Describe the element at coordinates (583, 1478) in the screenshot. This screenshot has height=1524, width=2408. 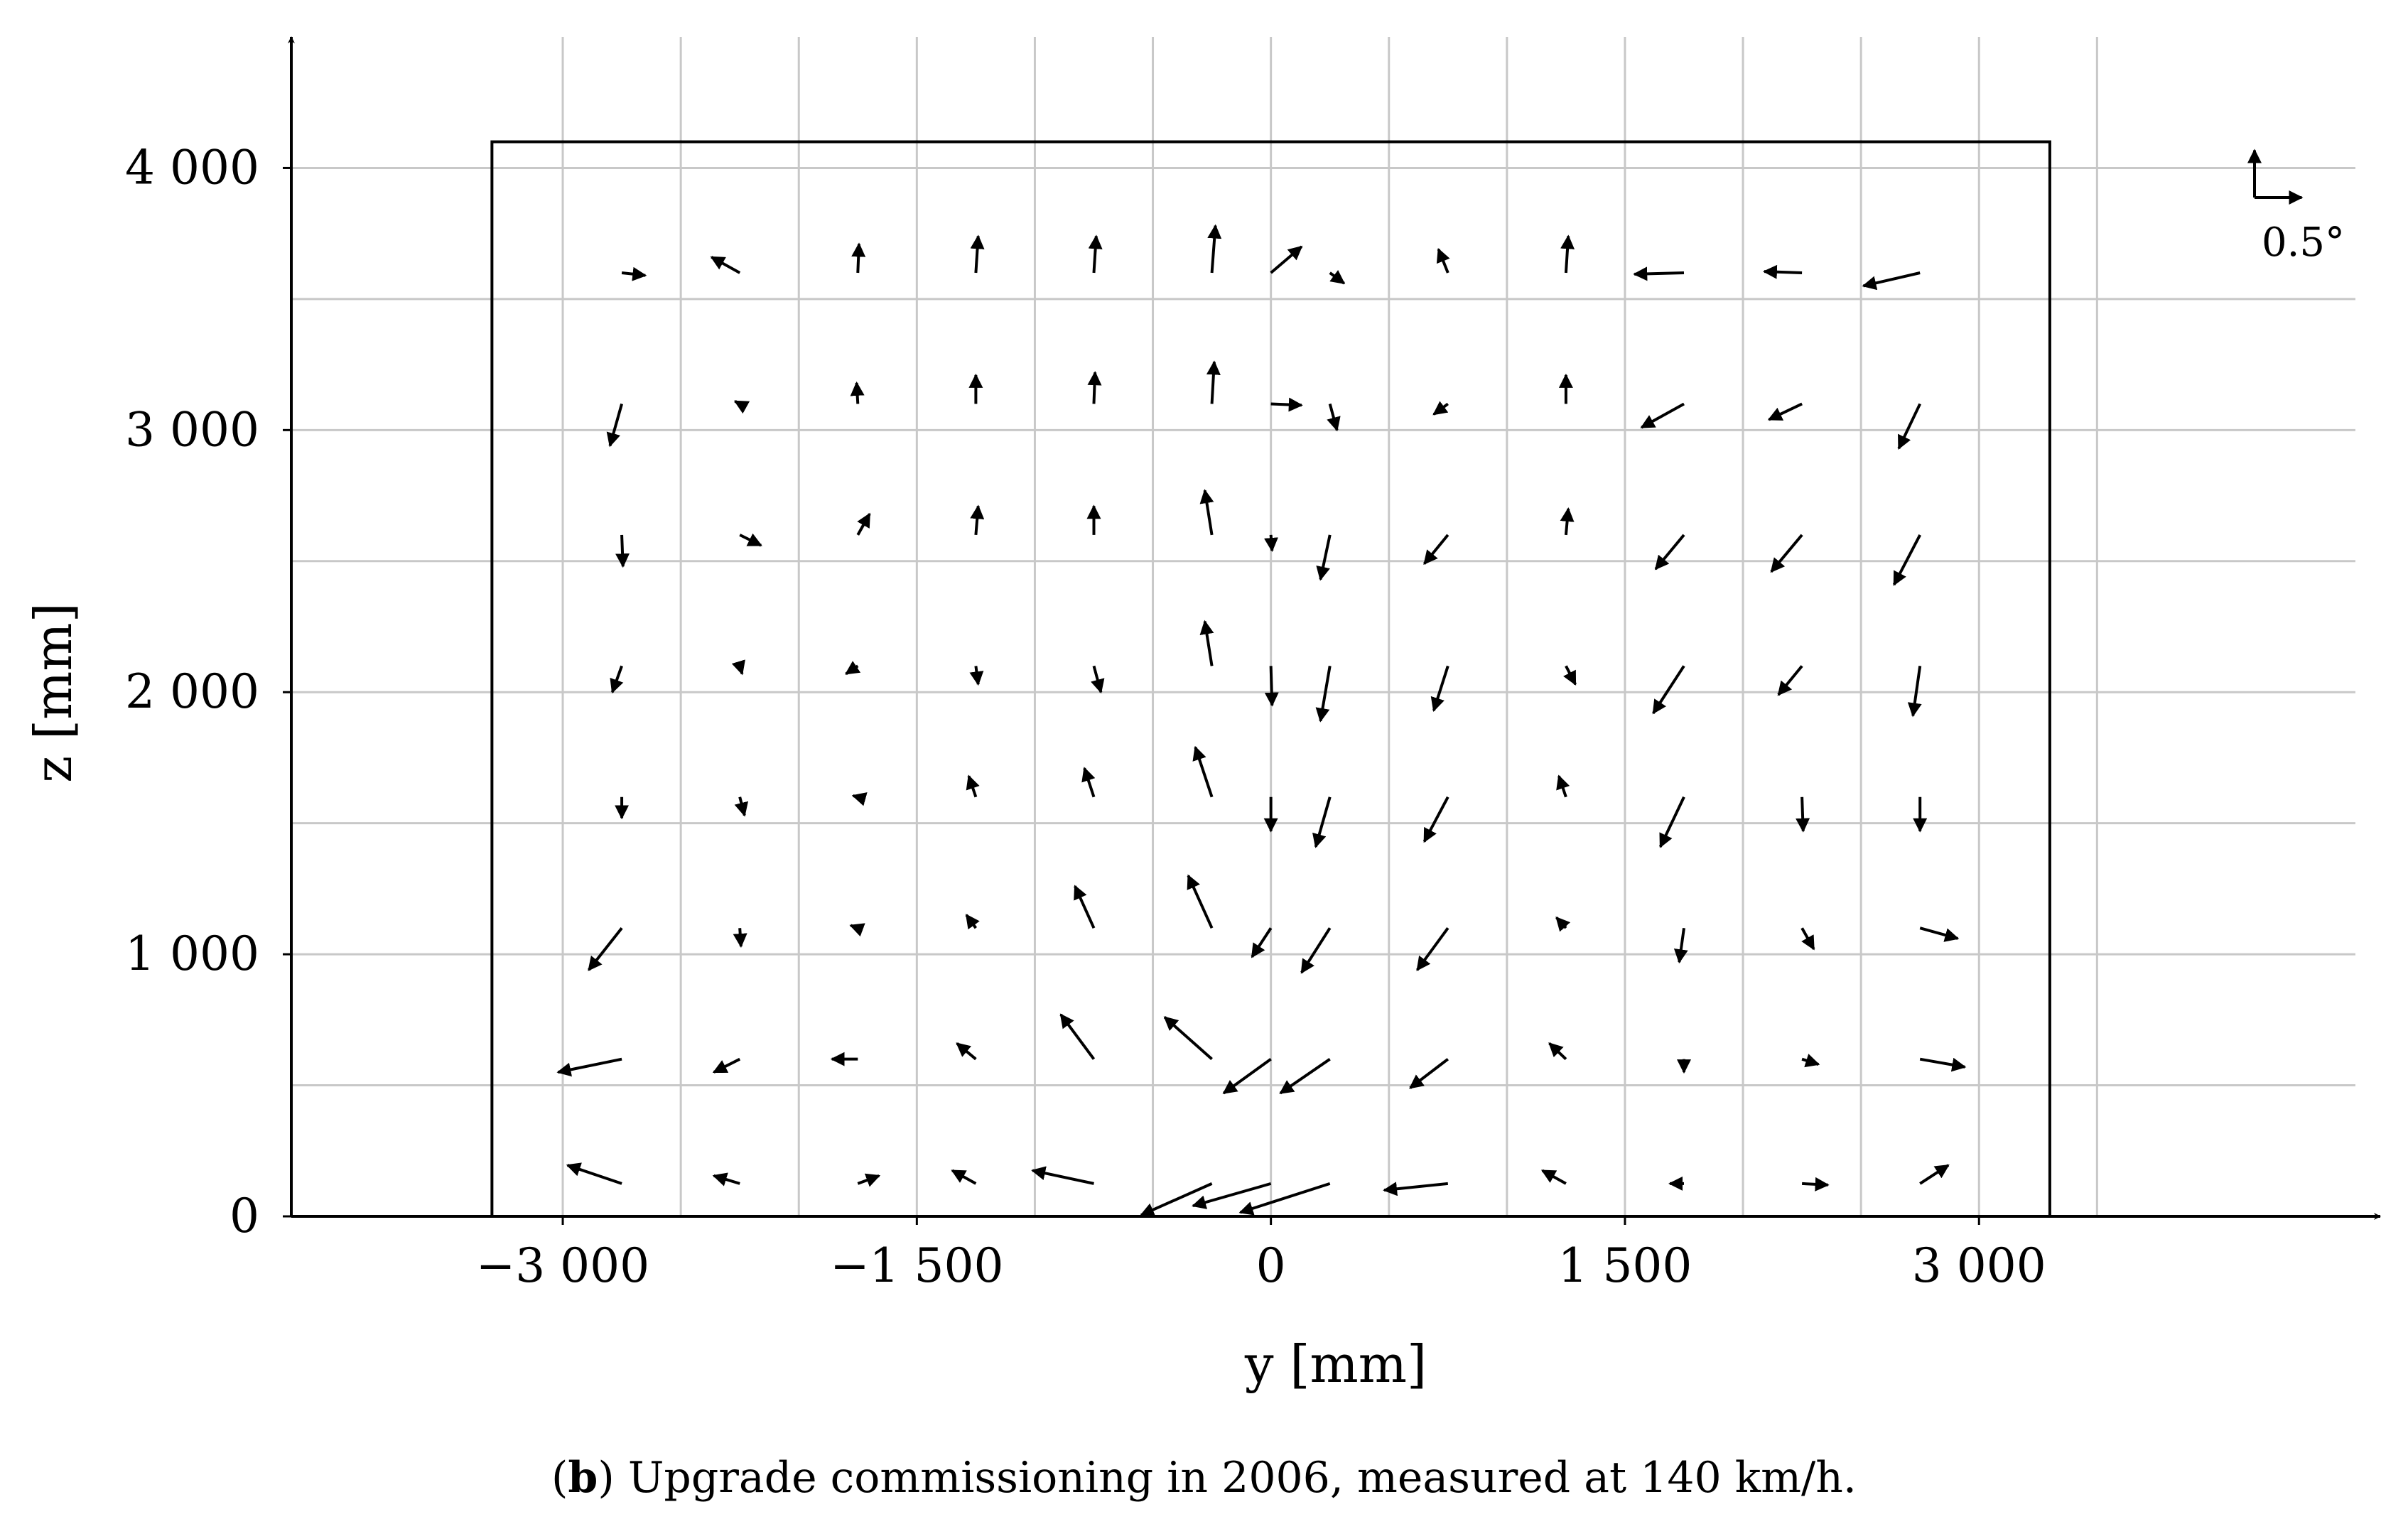
I see `caption-label: b` at that location.